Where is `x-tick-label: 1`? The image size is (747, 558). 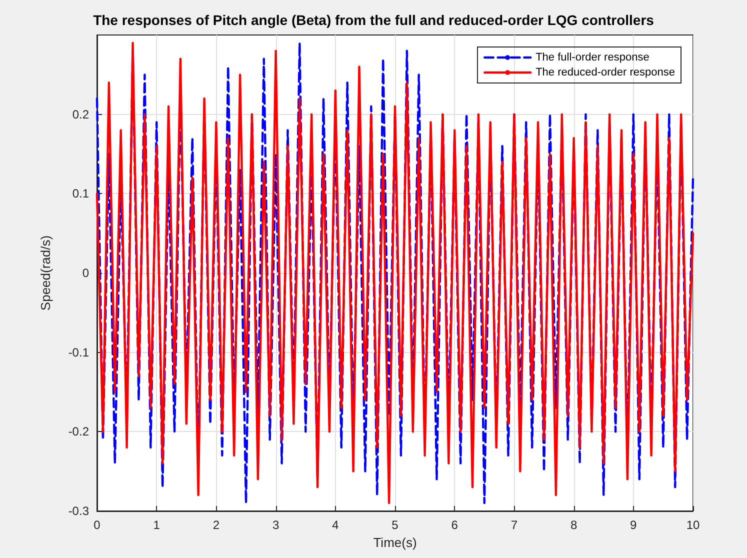
x-tick-label: 1 is located at coordinates (156, 525).